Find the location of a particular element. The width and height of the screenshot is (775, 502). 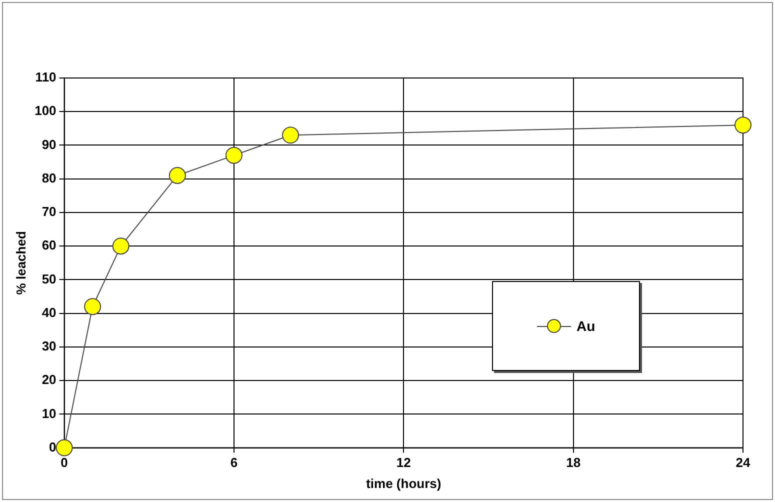

x-tick-label: 24 is located at coordinates (743, 462).